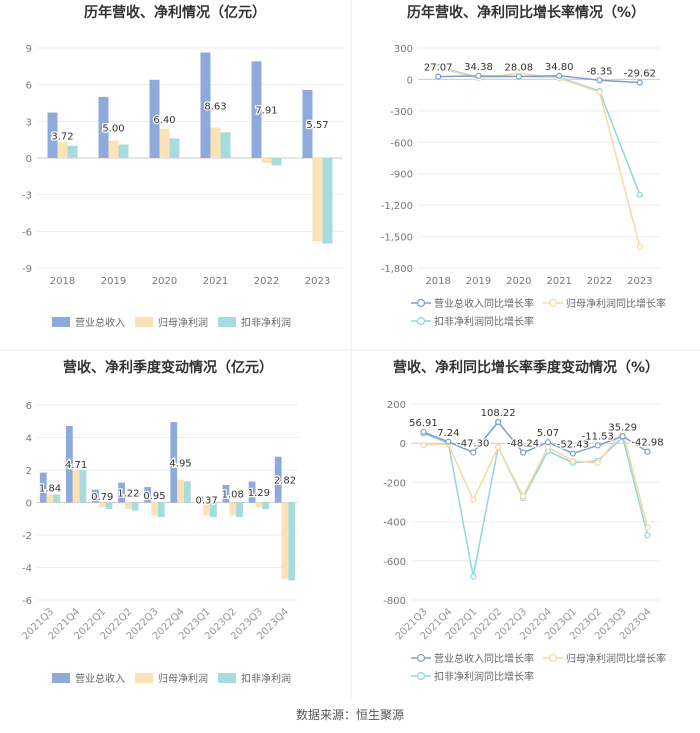 Image resolution: width=700 pixels, height=733 pixels. Describe the element at coordinates (484, 321) in the screenshot. I see `legend-label: 扣非净利润同比增长率` at that location.